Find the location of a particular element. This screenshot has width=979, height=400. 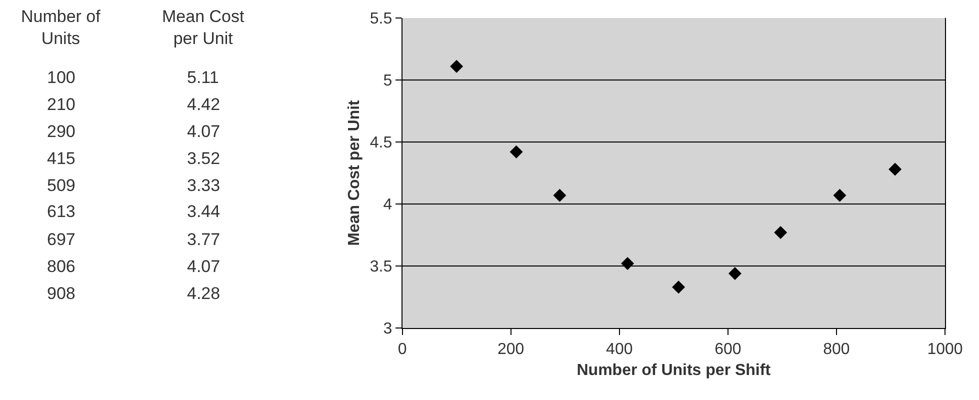

y-tick-label: 5 is located at coordinates (387, 81).